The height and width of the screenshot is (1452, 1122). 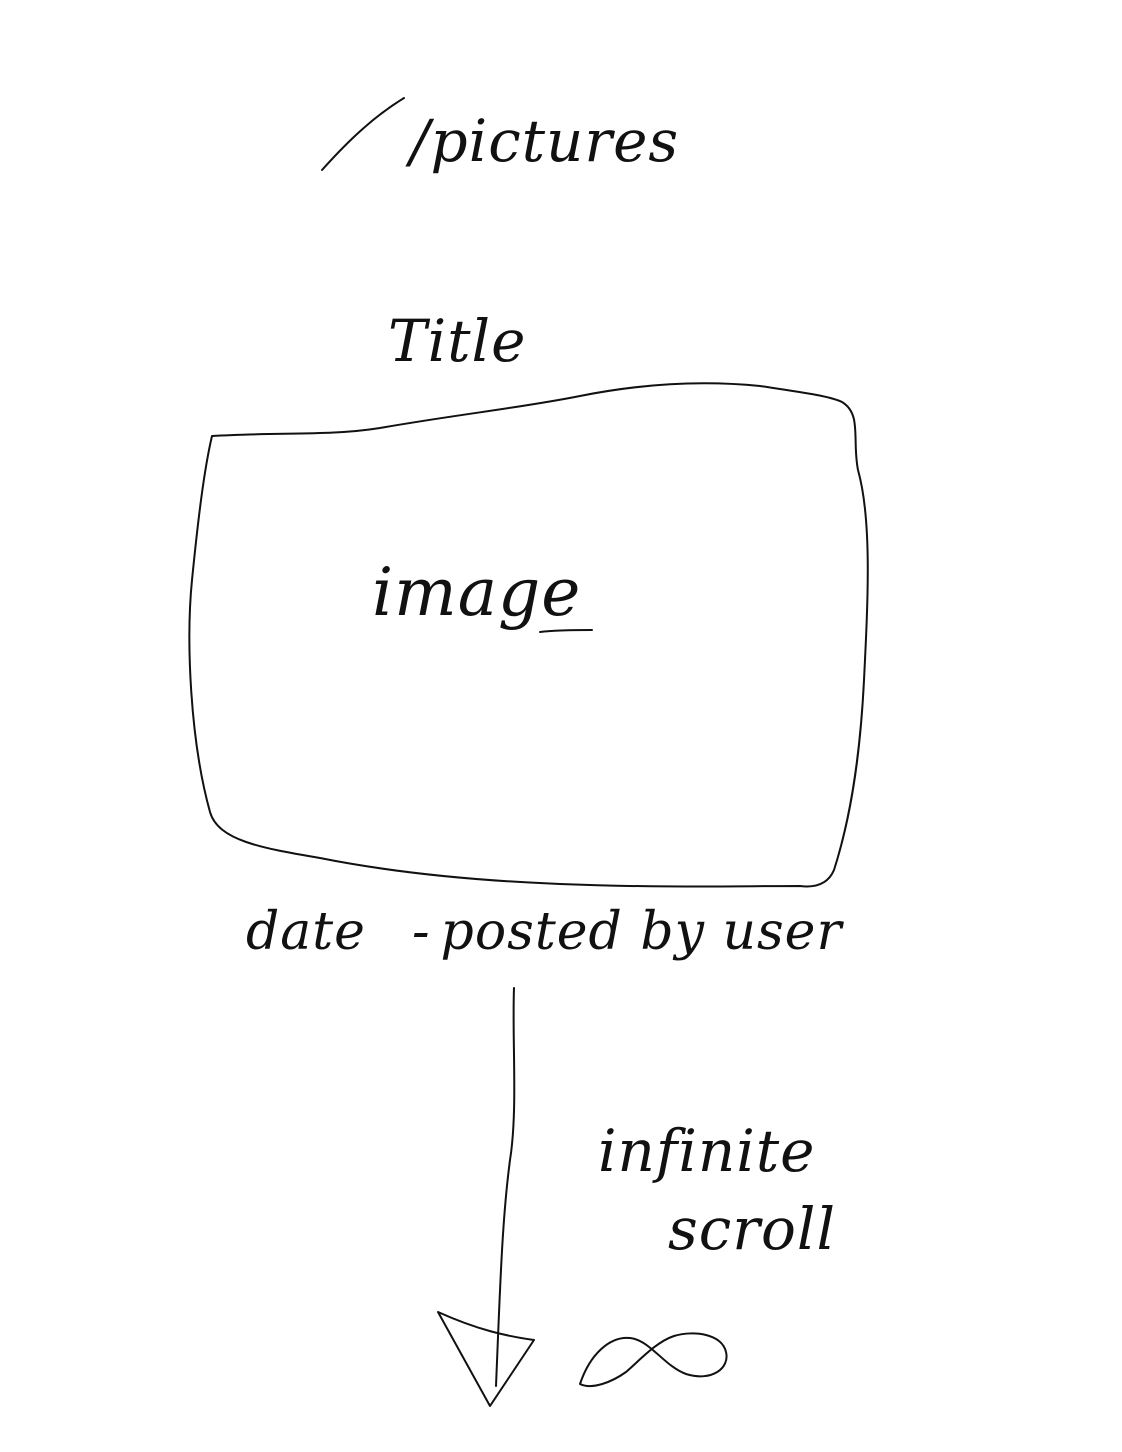 What do you see at coordinates (545, 141) in the screenshot?
I see `route-label: /pictures` at bounding box center [545, 141].